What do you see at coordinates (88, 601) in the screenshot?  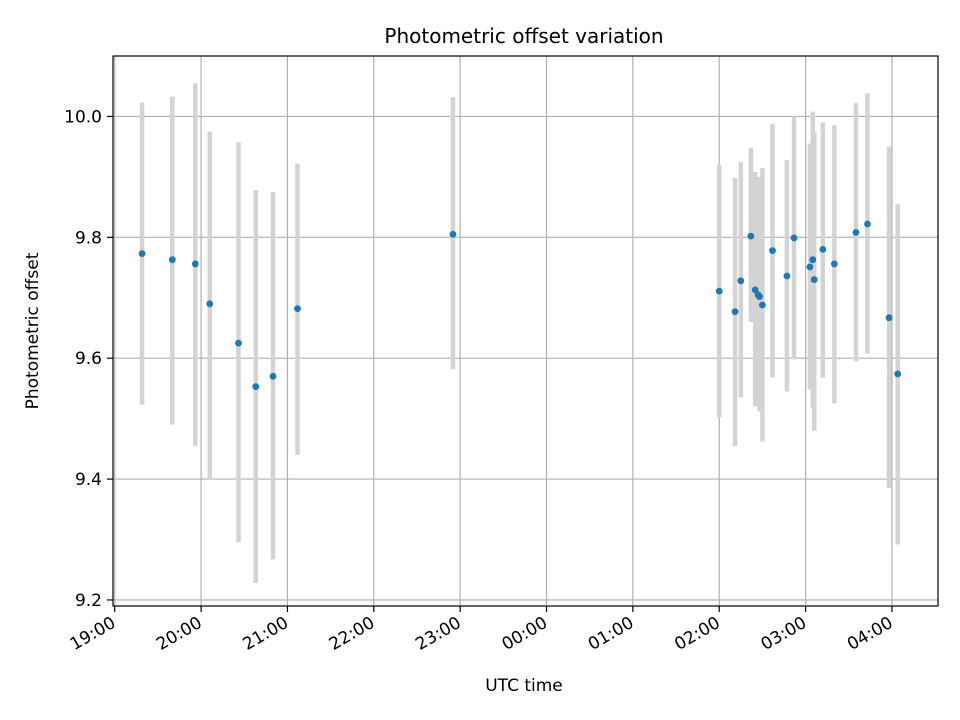 I see `y-tick-label: 9.2` at bounding box center [88, 601].